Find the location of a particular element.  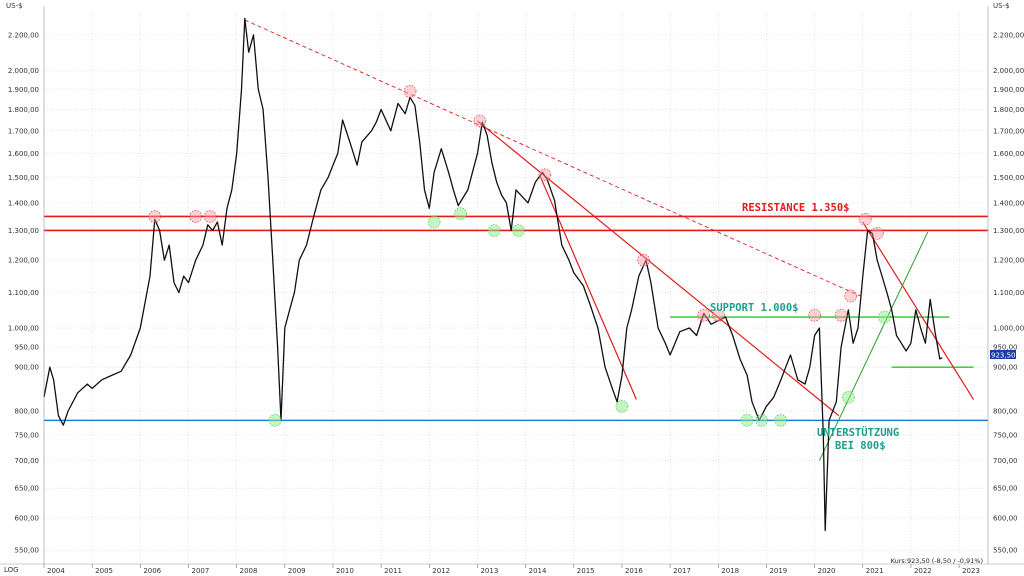

y-tick-label-right: 600,00 is located at coordinates (1005, 518).